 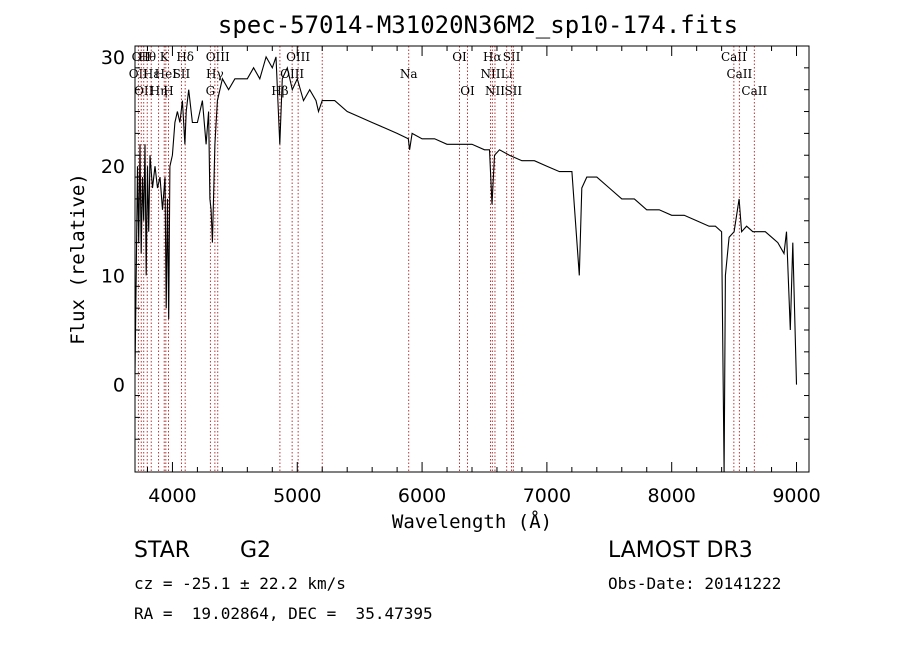 What do you see at coordinates (113, 167) in the screenshot?
I see `y-tick-label: 20` at bounding box center [113, 167].